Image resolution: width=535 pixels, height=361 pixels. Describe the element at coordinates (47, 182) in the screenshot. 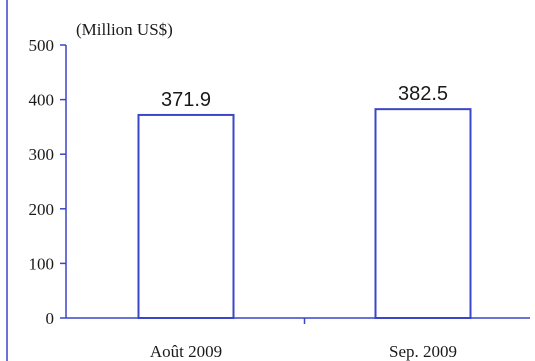

I see `y-axis-ticks: 0 100 200 300 400 500` at that location.